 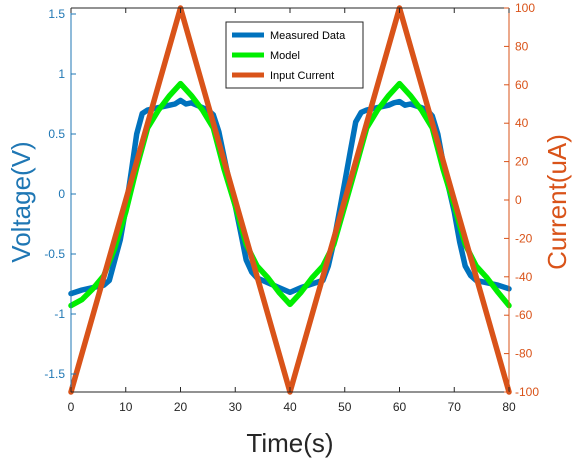 I want to click on legend: Measured Data Model Input Current, so click(x=294, y=55).